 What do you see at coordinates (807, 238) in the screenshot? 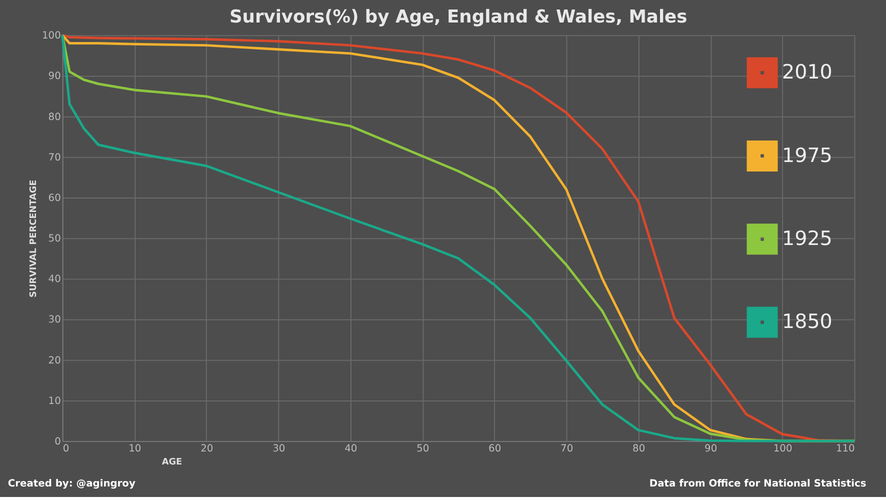
I see `legend-label: 1925` at bounding box center [807, 238].